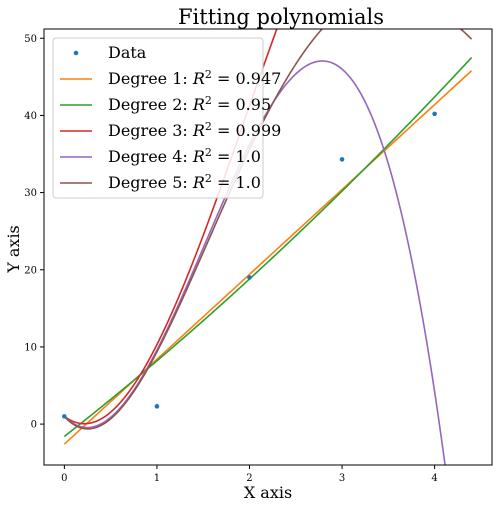 This screenshot has width=502, height=509. What do you see at coordinates (158, 118) in the screenshot?
I see `legend-box` at bounding box center [158, 118].